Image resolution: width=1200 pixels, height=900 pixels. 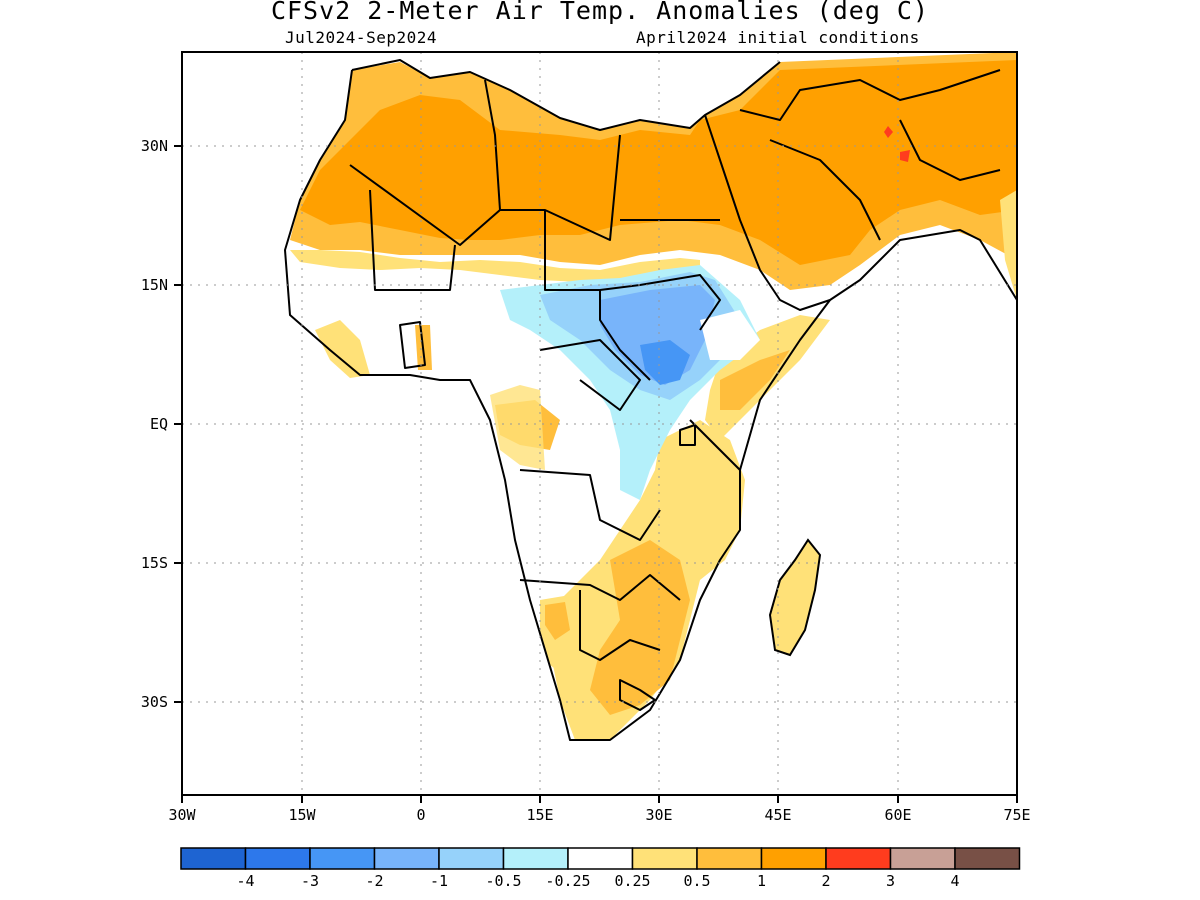 What do you see at coordinates (777, 815) in the screenshot?
I see `lon-tick-label: 45E` at bounding box center [777, 815].